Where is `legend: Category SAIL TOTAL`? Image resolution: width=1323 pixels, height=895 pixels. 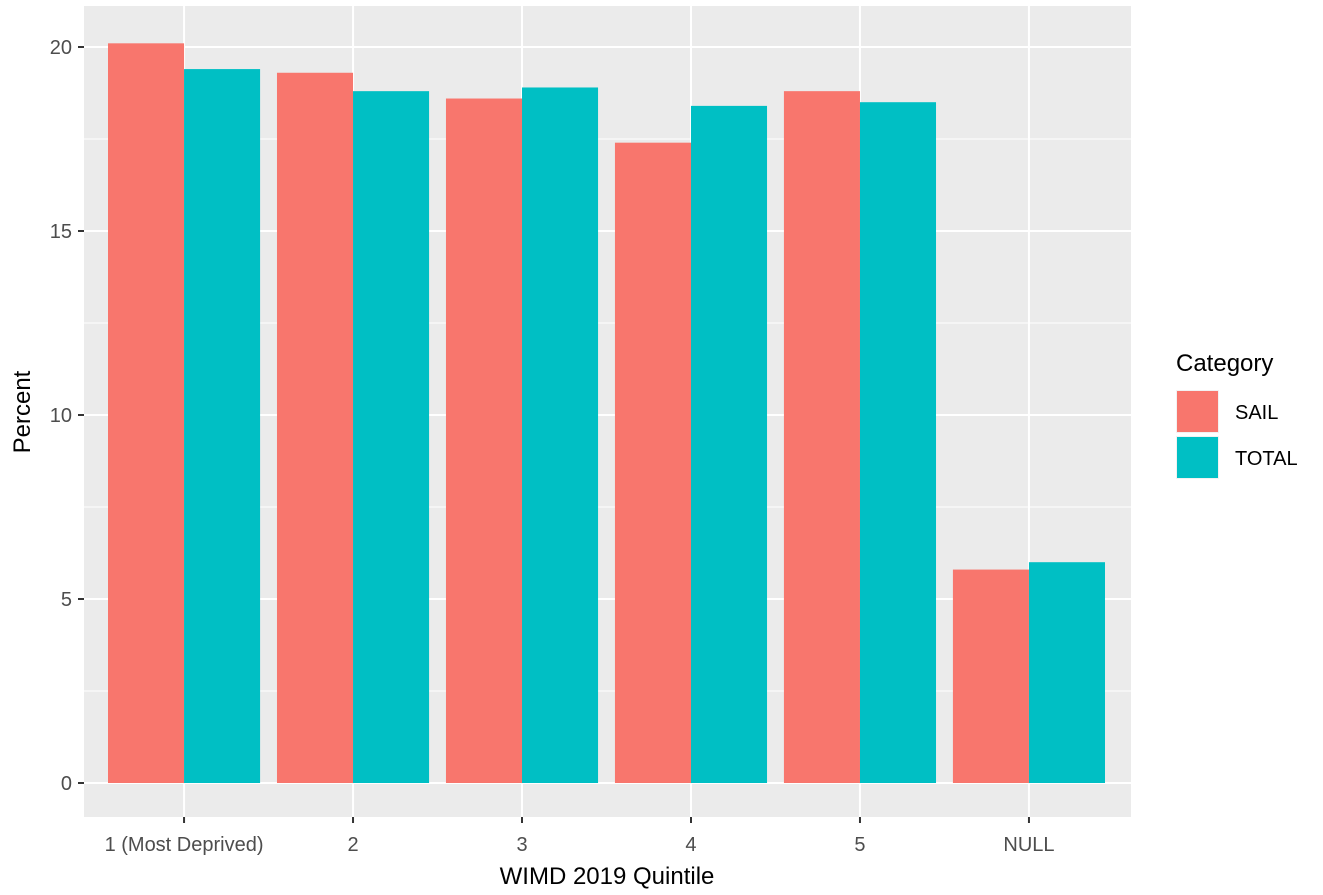
legend: Category SAIL TOTAL is located at coordinates (1237, 414).